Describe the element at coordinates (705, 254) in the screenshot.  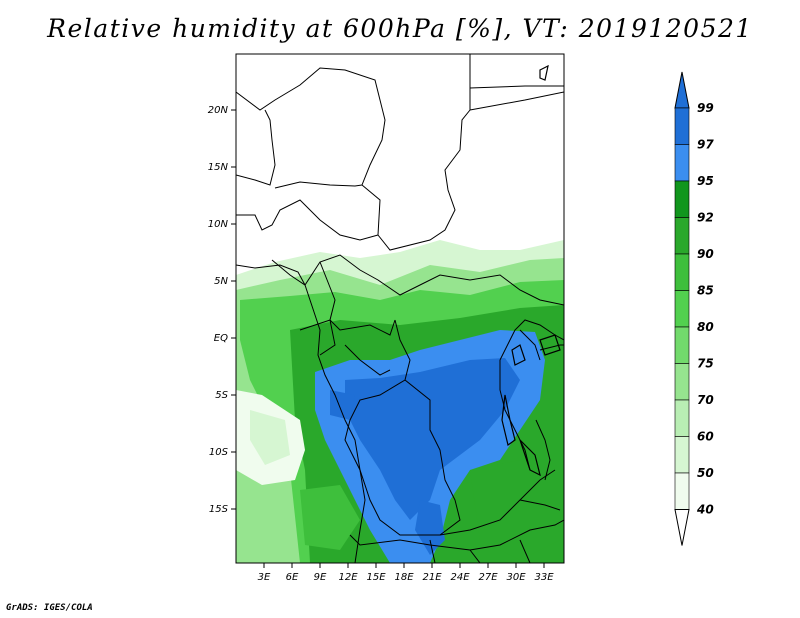
I see `colorbar-label: 90` at that location.